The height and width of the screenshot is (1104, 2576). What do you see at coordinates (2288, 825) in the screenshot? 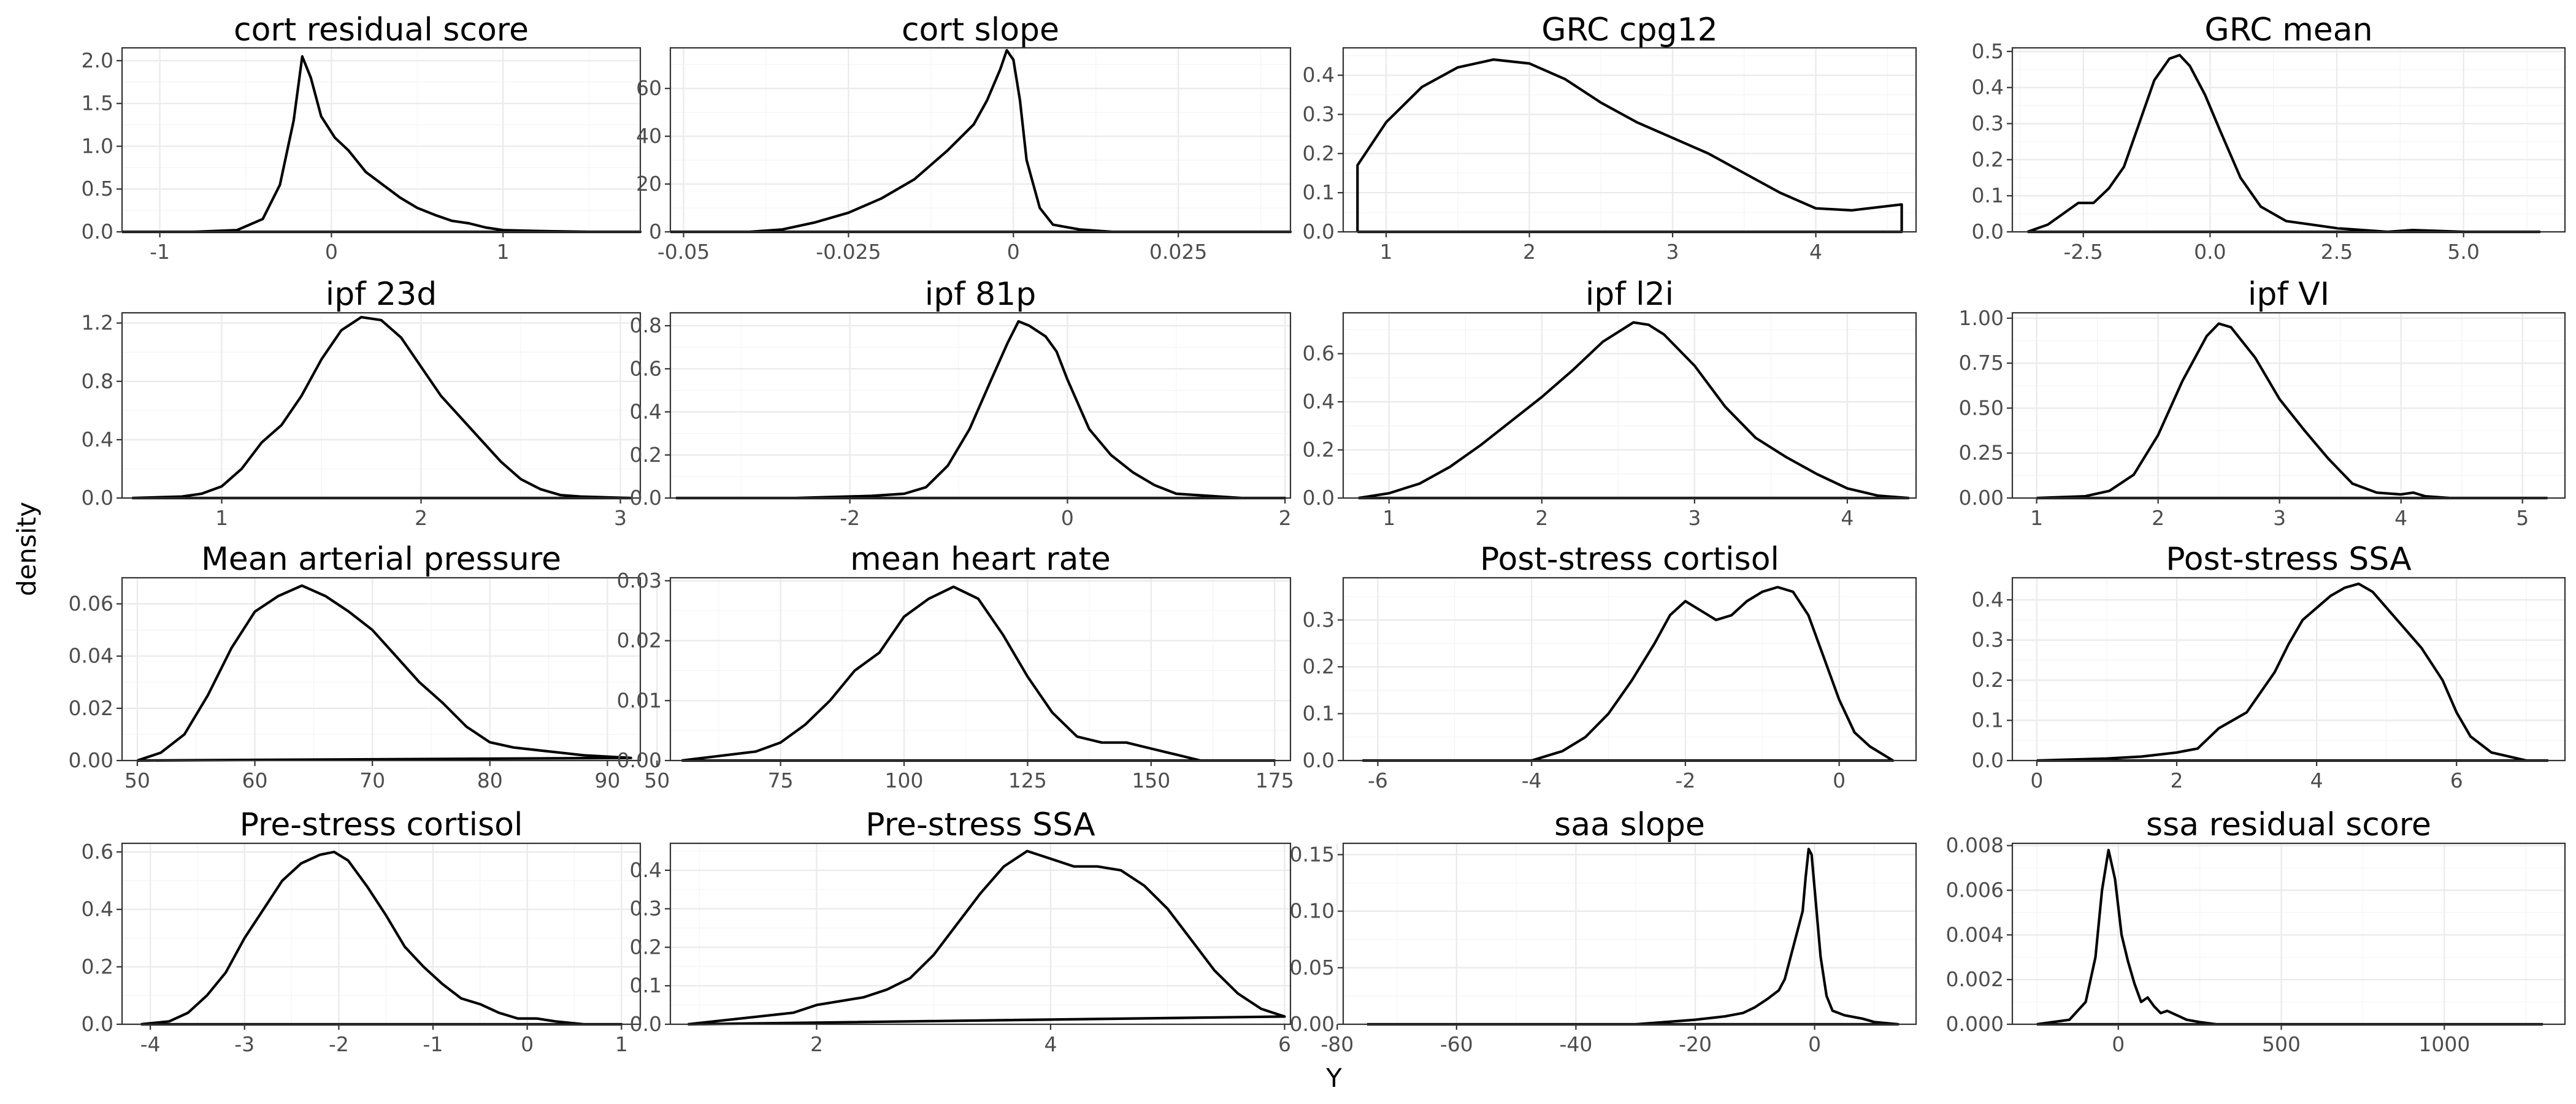
I see `panel-title: ssa residual score` at bounding box center [2288, 825].